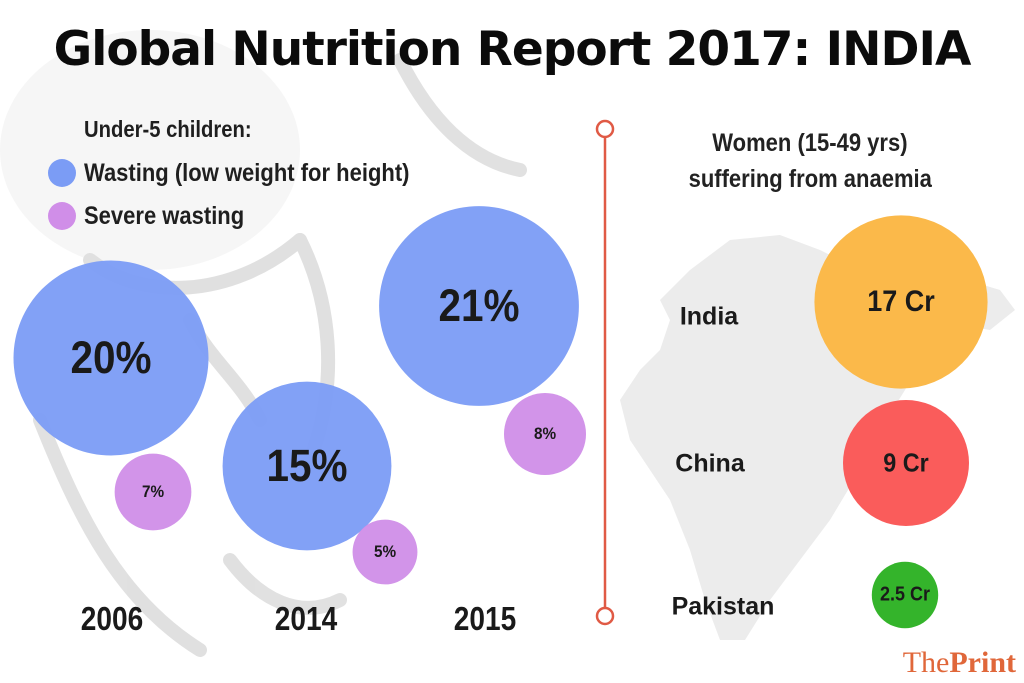 The width and height of the screenshot is (1024, 683). Describe the element at coordinates (247, 172) in the screenshot. I see `legend-label-wasting: Wasting (low weight for height)` at that location.